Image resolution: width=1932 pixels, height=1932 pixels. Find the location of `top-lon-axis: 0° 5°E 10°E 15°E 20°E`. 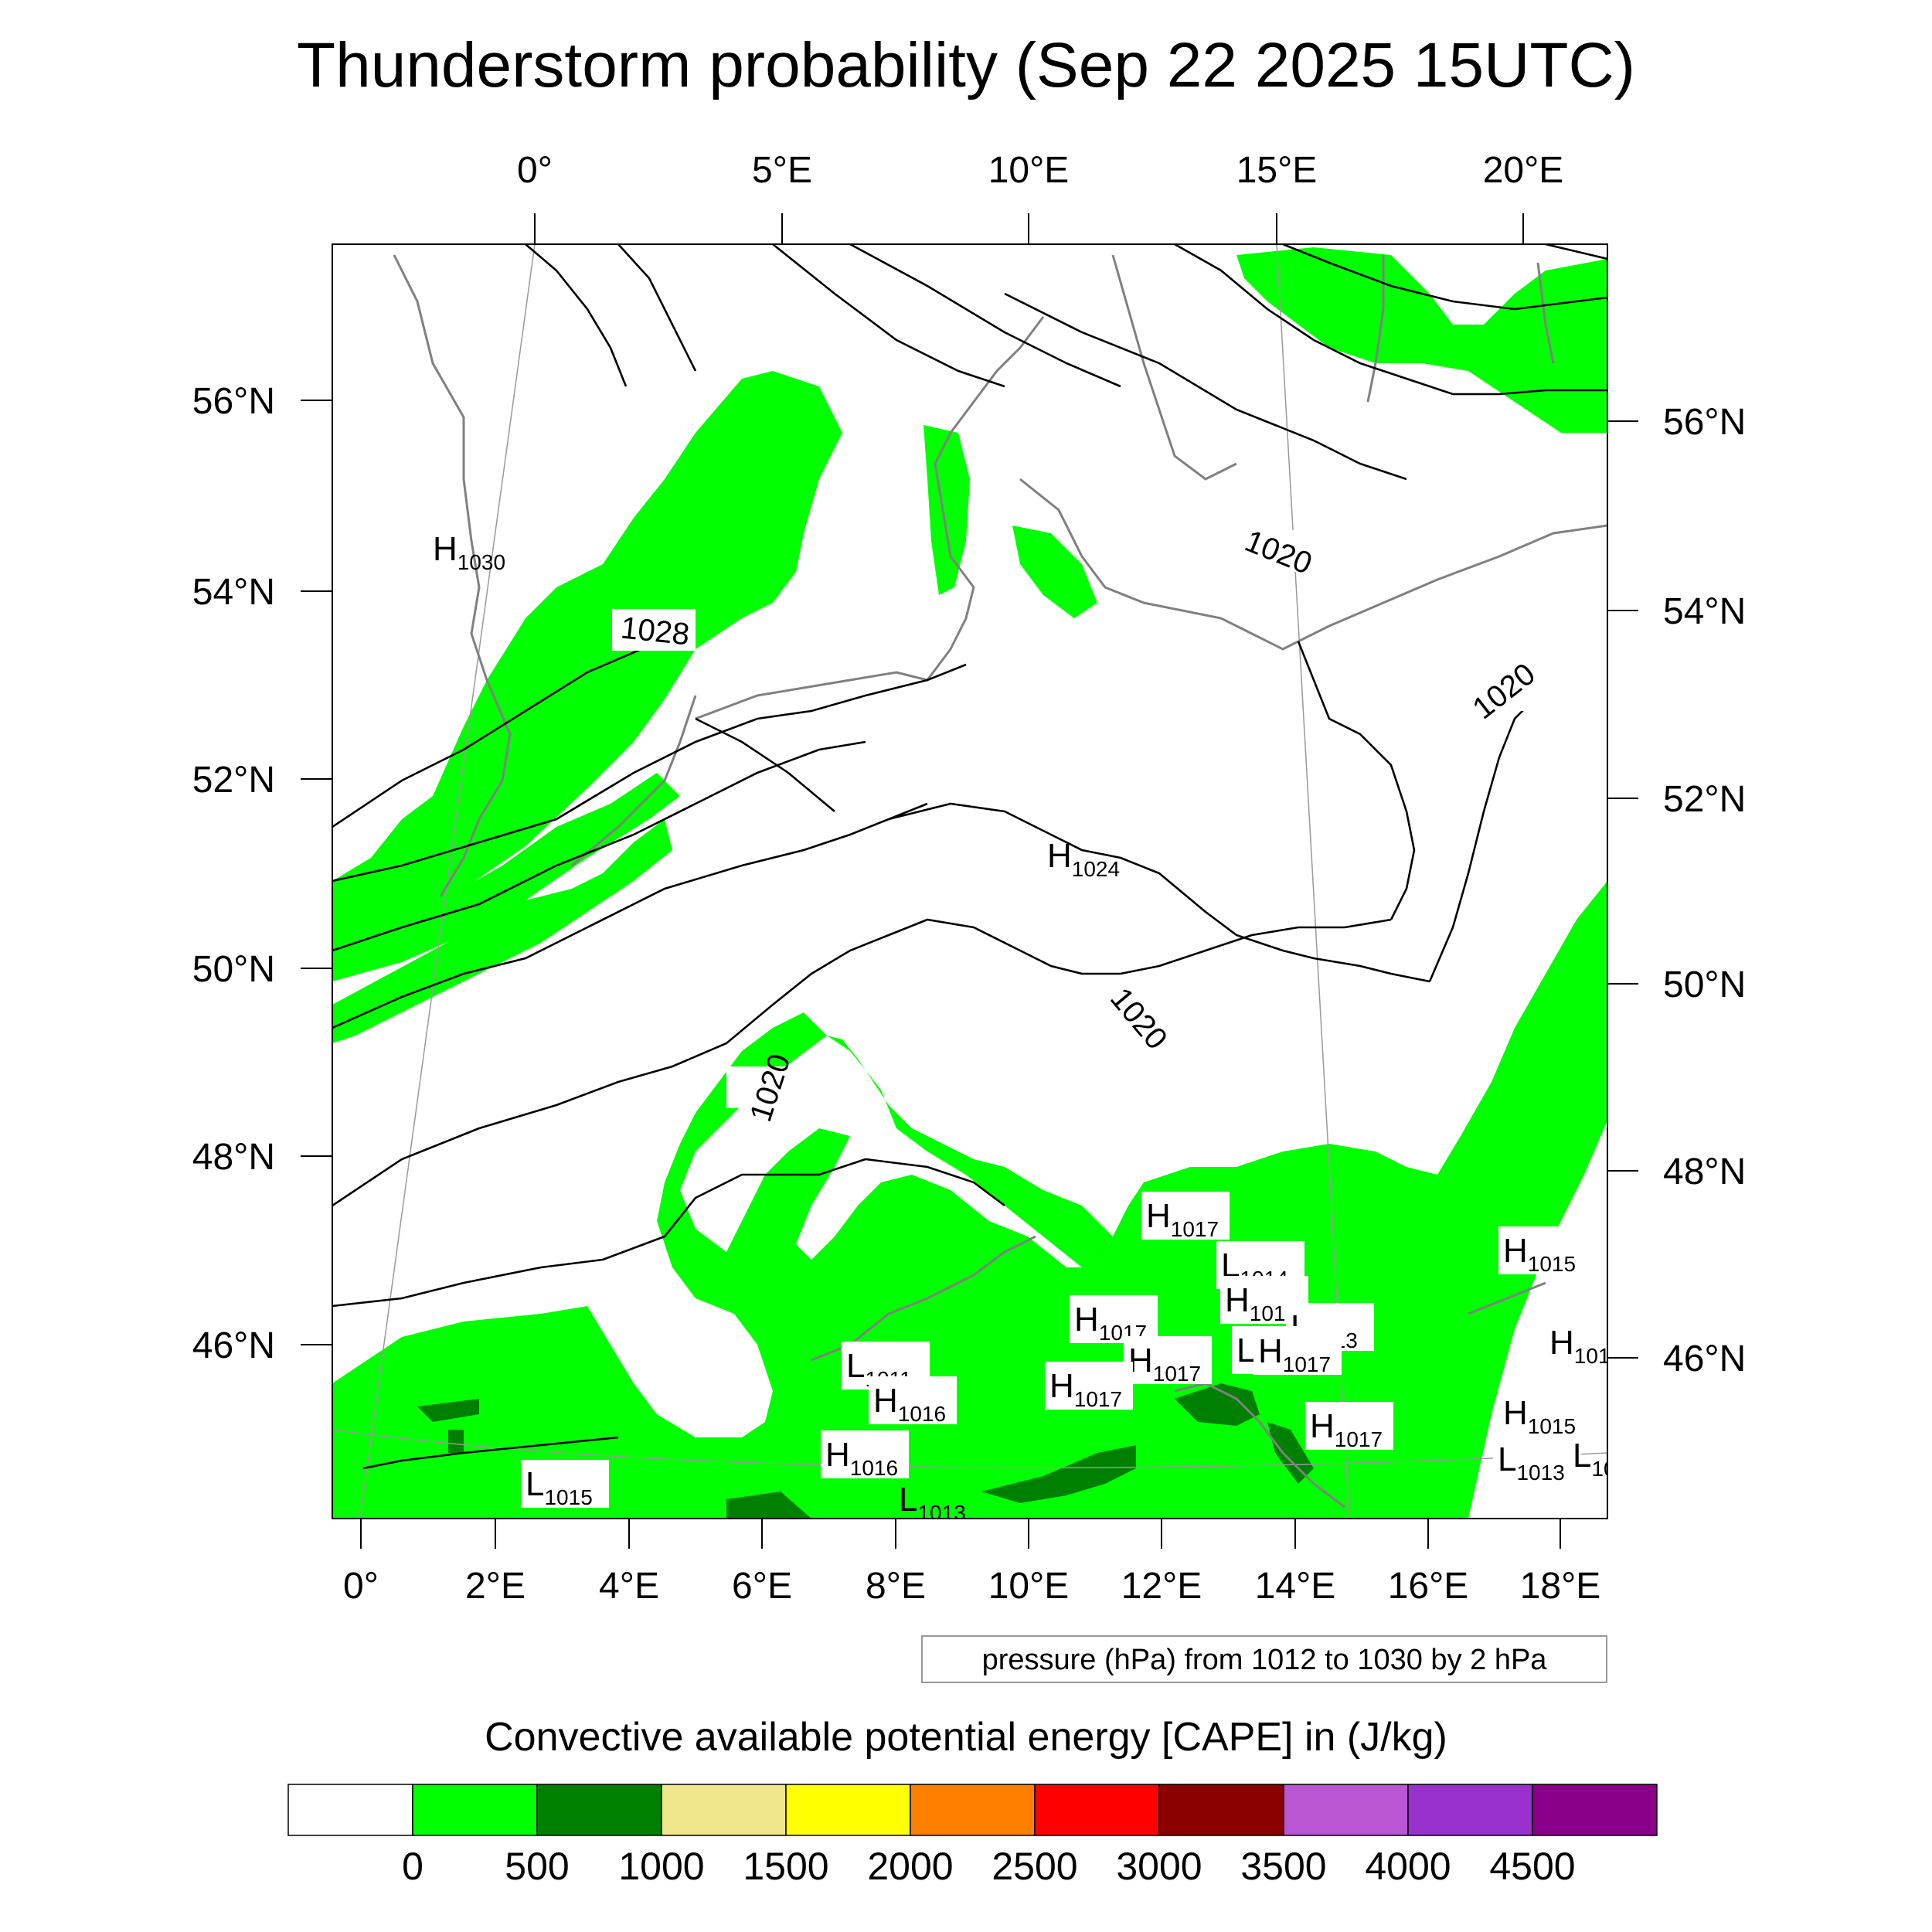

top-lon-axis: 0° 5°E 10°E 15°E 20°E is located at coordinates (1040, 197).